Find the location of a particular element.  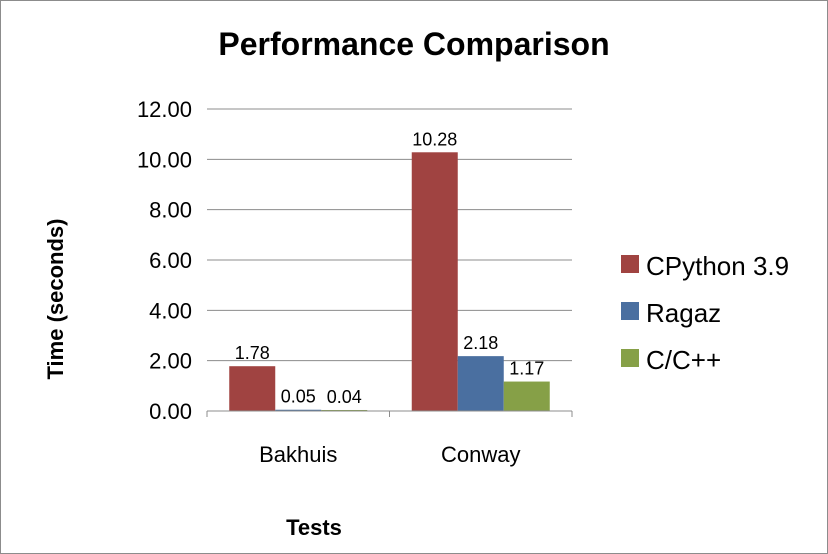

y-tick-label: 0.00 is located at coordinates (170, 411).